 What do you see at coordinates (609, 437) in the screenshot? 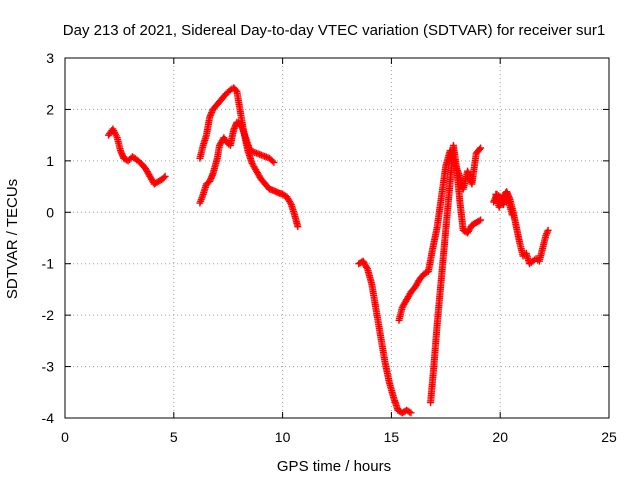
I see `x-tick-label: 25` at bounding box center [609, 437].